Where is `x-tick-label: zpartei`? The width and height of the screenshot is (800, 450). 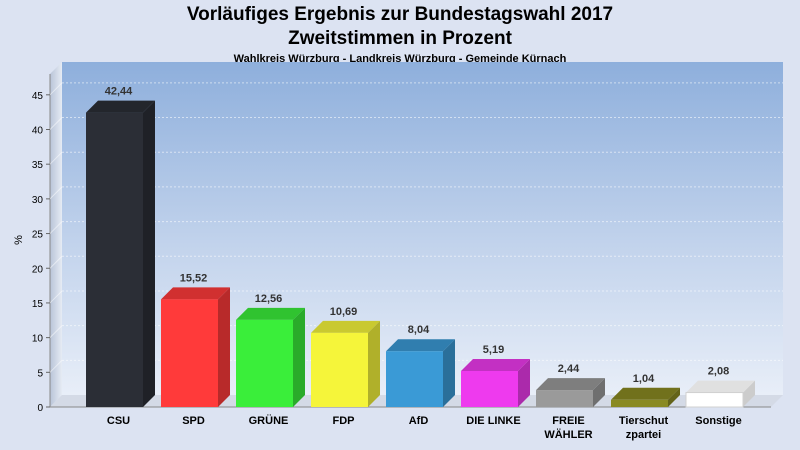
x-tick-label: zpartei is located at coordinates (643, 435).